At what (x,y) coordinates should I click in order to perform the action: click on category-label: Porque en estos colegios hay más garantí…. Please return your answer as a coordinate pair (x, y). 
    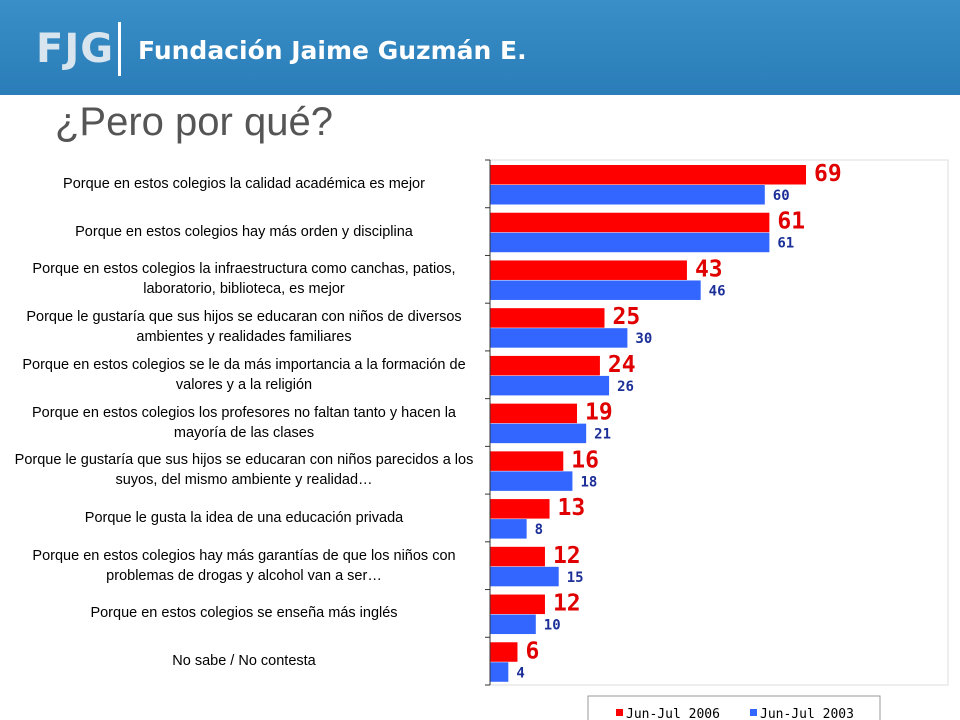
    Looking at the image, I should click on (244, 565).